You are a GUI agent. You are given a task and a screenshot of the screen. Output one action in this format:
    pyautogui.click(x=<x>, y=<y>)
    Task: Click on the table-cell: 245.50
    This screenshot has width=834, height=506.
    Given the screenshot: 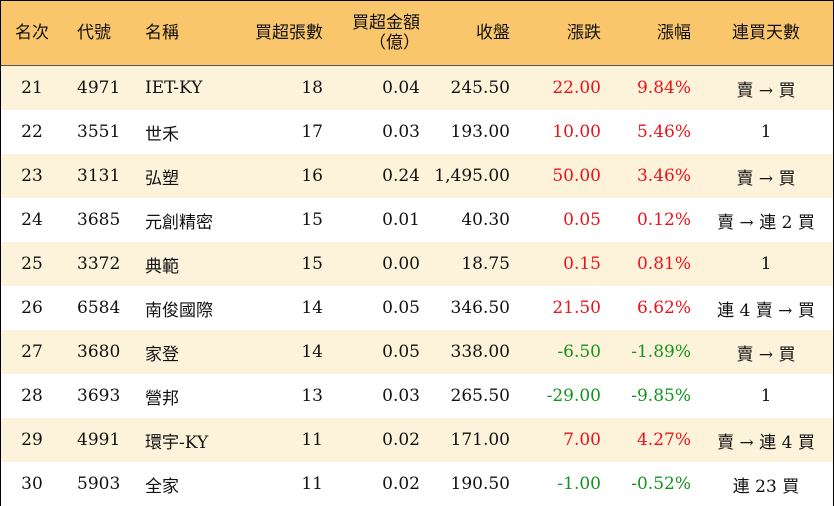 What is the action you would take?
    pyautogui.click(x=473, y=88)
    